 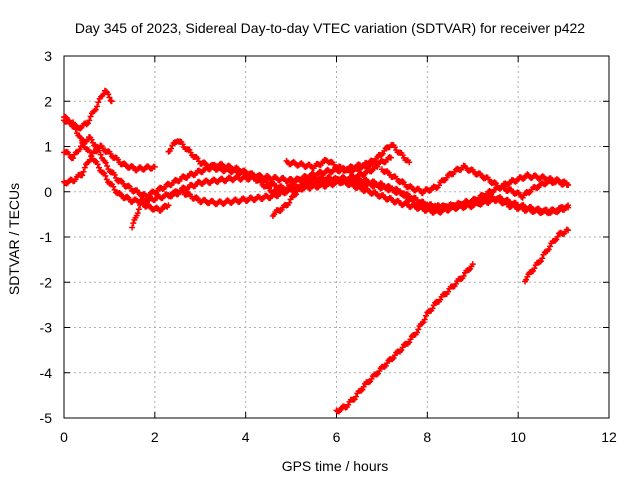 What do you see at coordinates (64, 437) in the screenshot?
I see `x-tick-label: 0` at bounding box center [64, 437].